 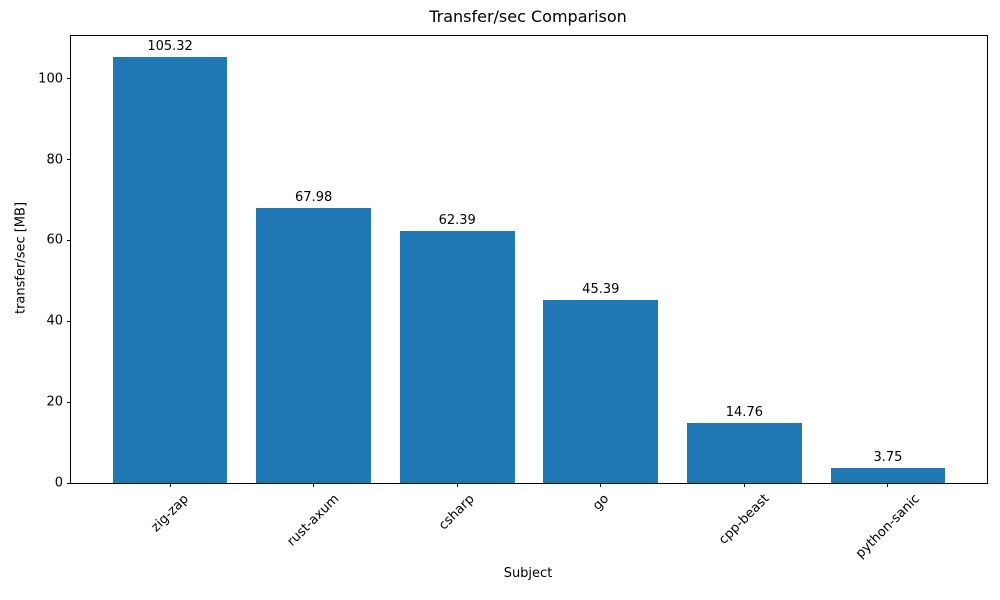 What do you see at coordinates (58, 483) in the screenshot?
I see `y-tick-label: 0` at bounding box center [58, 483].